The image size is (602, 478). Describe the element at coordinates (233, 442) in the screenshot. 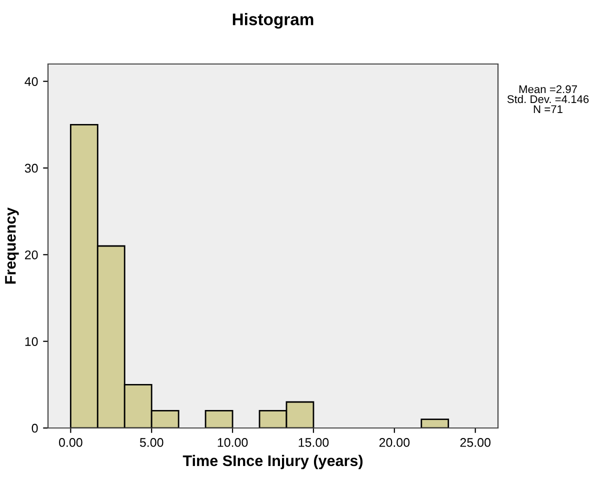

I see `x-tick-label: 10.00` at that location.